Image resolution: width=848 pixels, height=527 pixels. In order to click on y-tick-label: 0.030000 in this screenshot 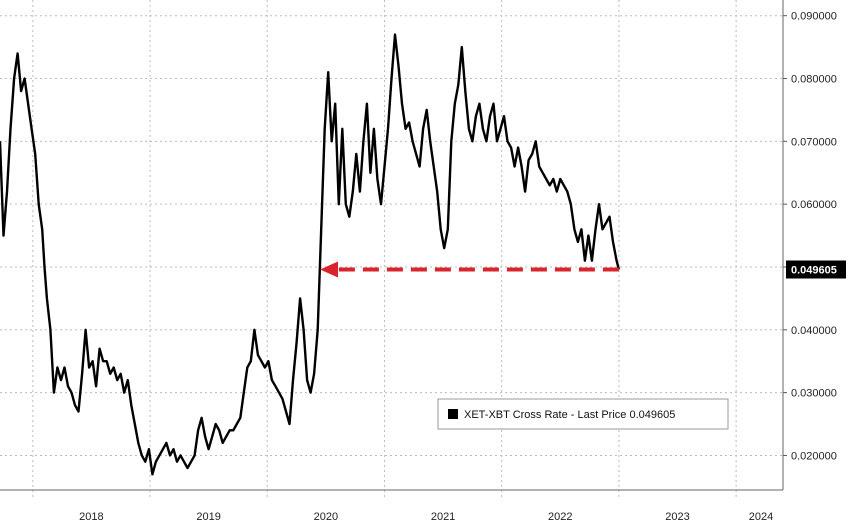, I will do `click(814, 394)`.